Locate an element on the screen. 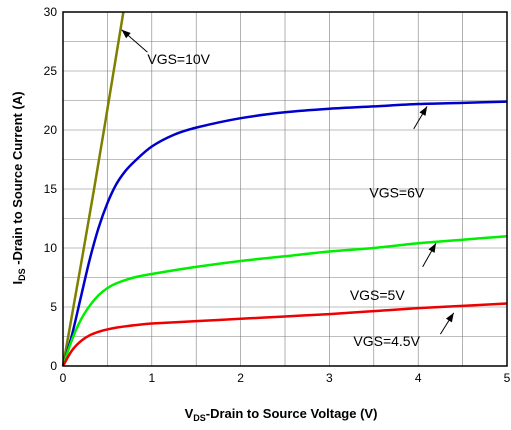 This screenshot has width=511, height=430. x-tick-label: 0 is located at coordinates (63, 378).